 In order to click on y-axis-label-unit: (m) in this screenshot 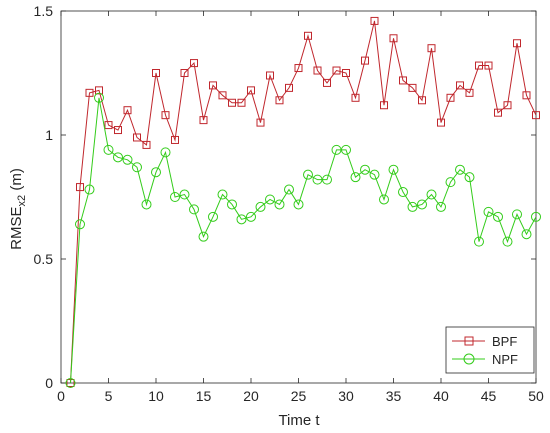, I will do `click(16, 181)`.